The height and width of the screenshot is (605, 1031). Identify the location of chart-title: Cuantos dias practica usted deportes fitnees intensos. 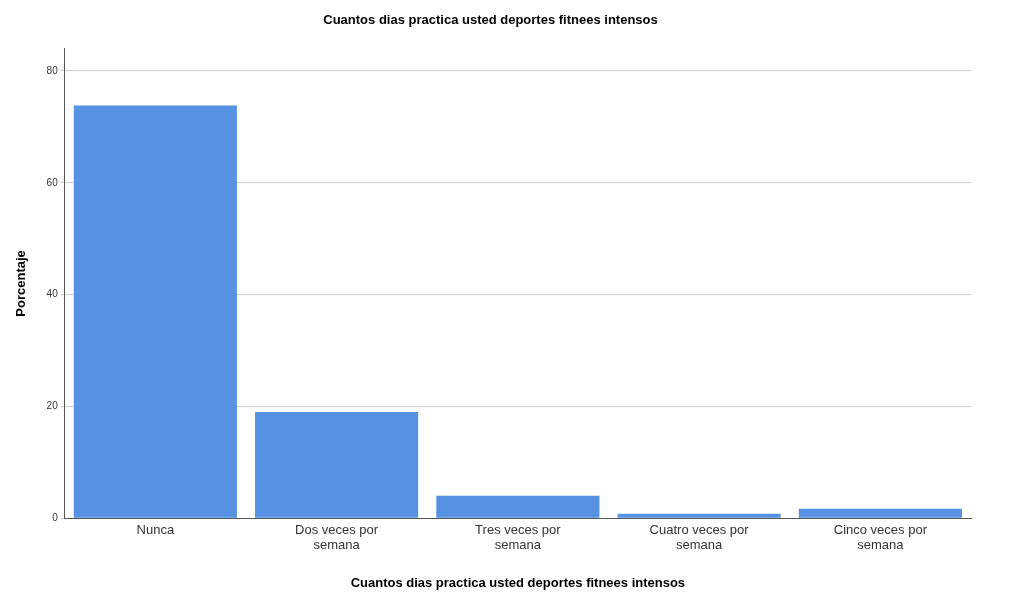
(490, 20).